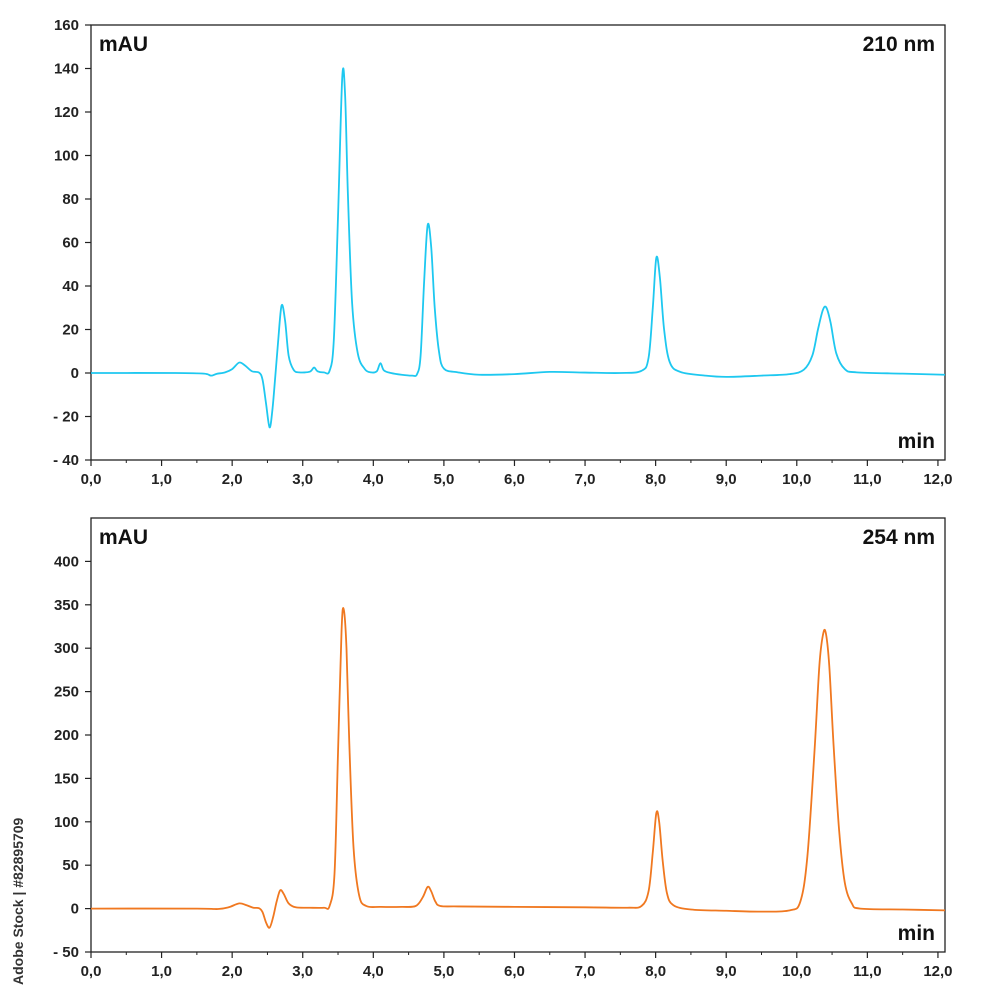  Describe the element at coordinates (899, 44) in the screenshot. I see `chart-0-wavelength-label: 210 nm` at that location.